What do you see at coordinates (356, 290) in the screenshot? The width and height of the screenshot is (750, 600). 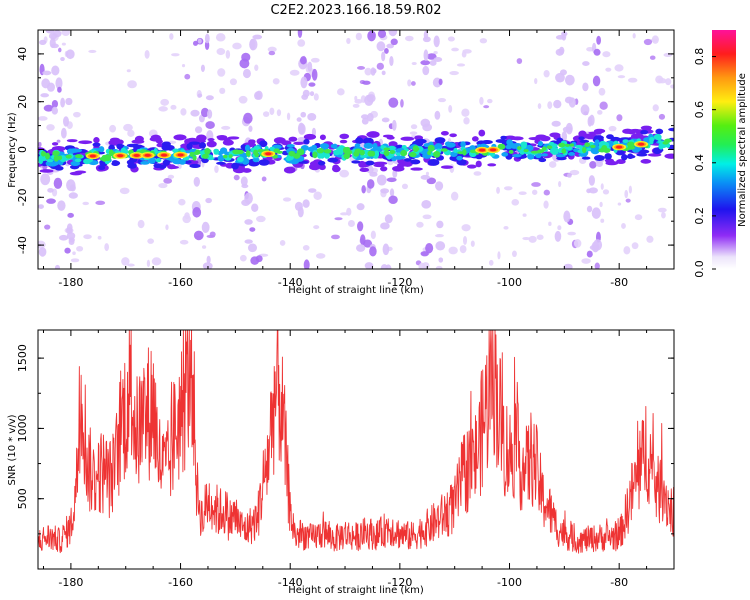 I see `spectrogram-xlabel: Height of straight line (km)` at bounding box center [356, 290].